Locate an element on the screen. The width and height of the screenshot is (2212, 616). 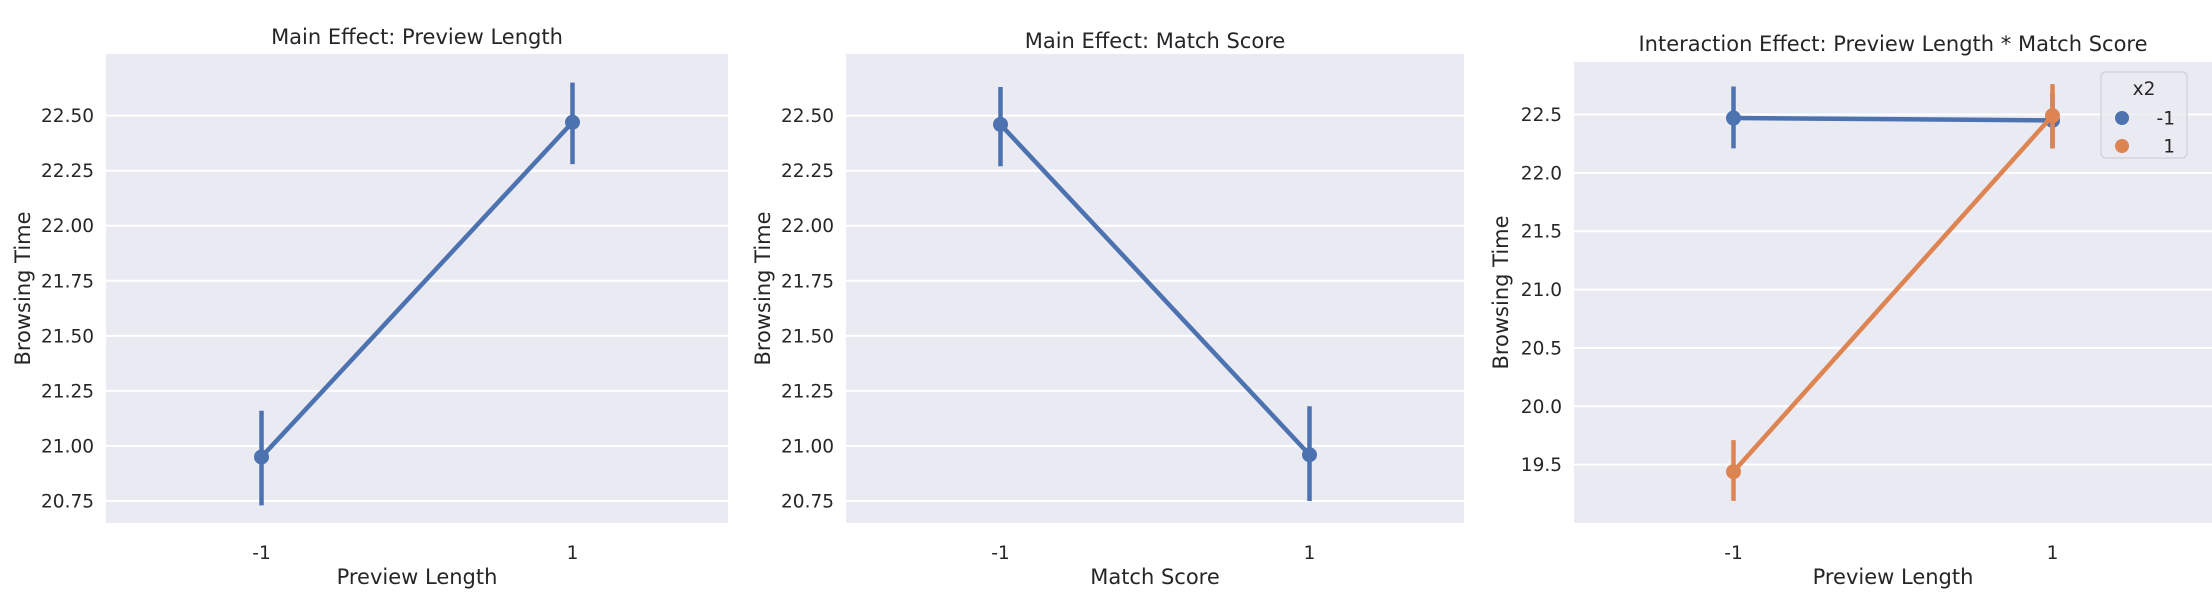
y-tick-label: 19.5 is located at coordinates (1541, 465).